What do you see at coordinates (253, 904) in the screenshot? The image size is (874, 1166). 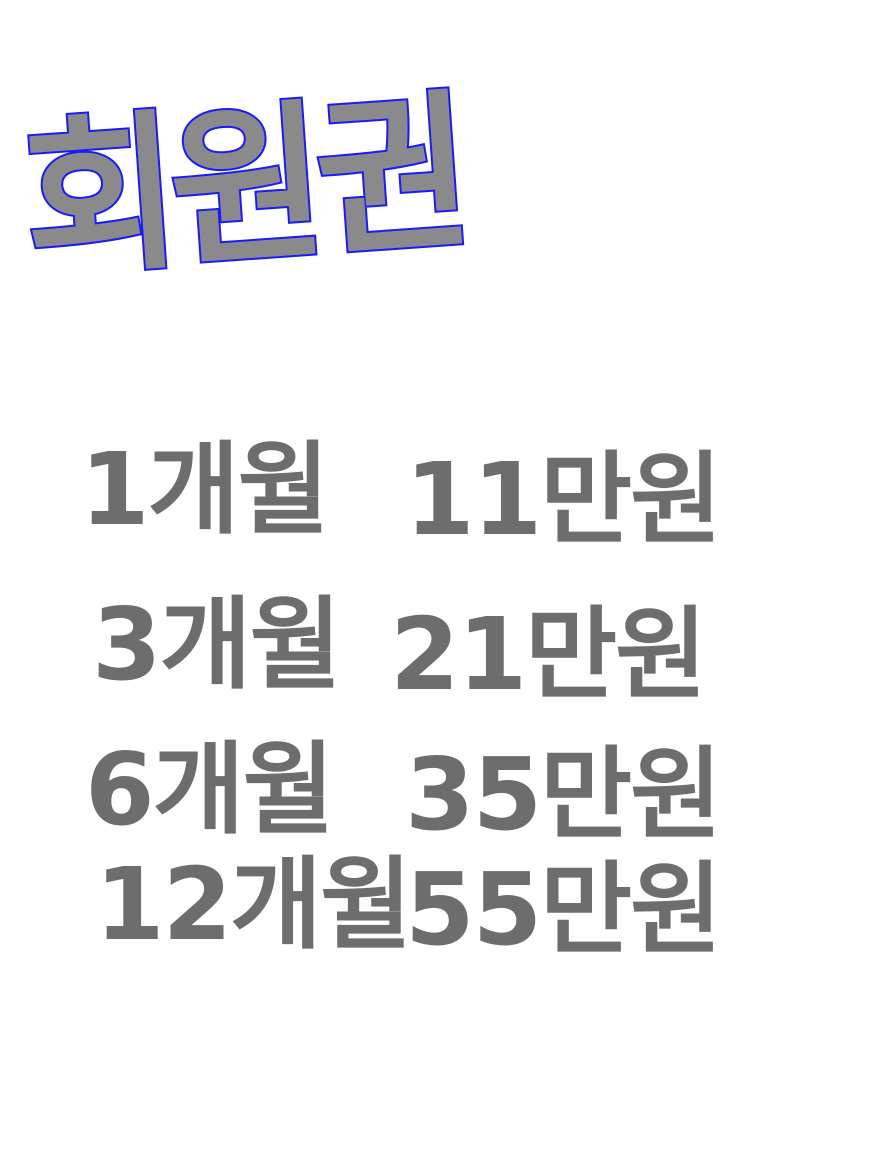 I see `period-label: 12개월` at bounding box center [253, 904].